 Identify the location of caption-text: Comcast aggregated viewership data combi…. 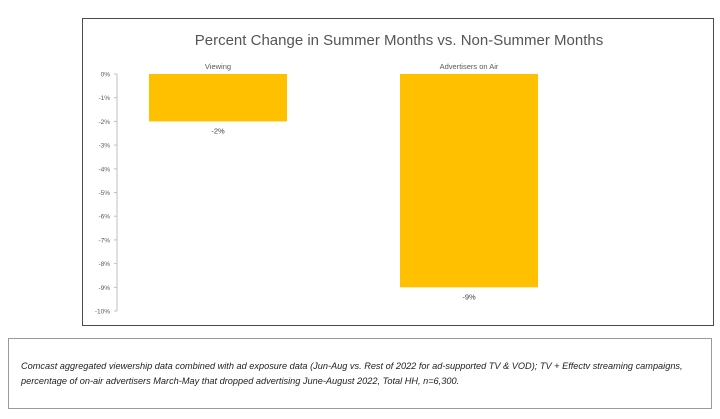
(352, 373).